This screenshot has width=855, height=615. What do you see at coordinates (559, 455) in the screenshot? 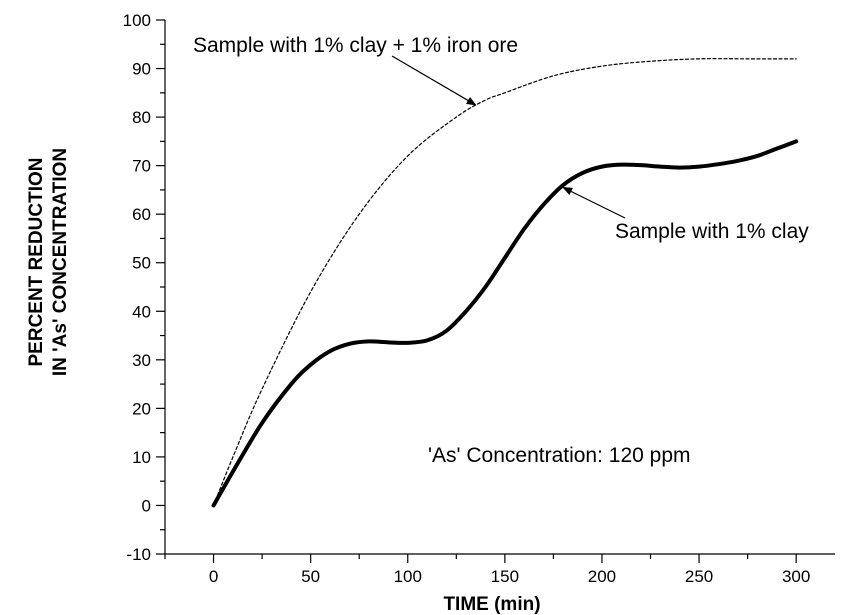
I see `annotation-concentration: 'As' Concentration: 120 ppm` at bounding box center [559, 455].